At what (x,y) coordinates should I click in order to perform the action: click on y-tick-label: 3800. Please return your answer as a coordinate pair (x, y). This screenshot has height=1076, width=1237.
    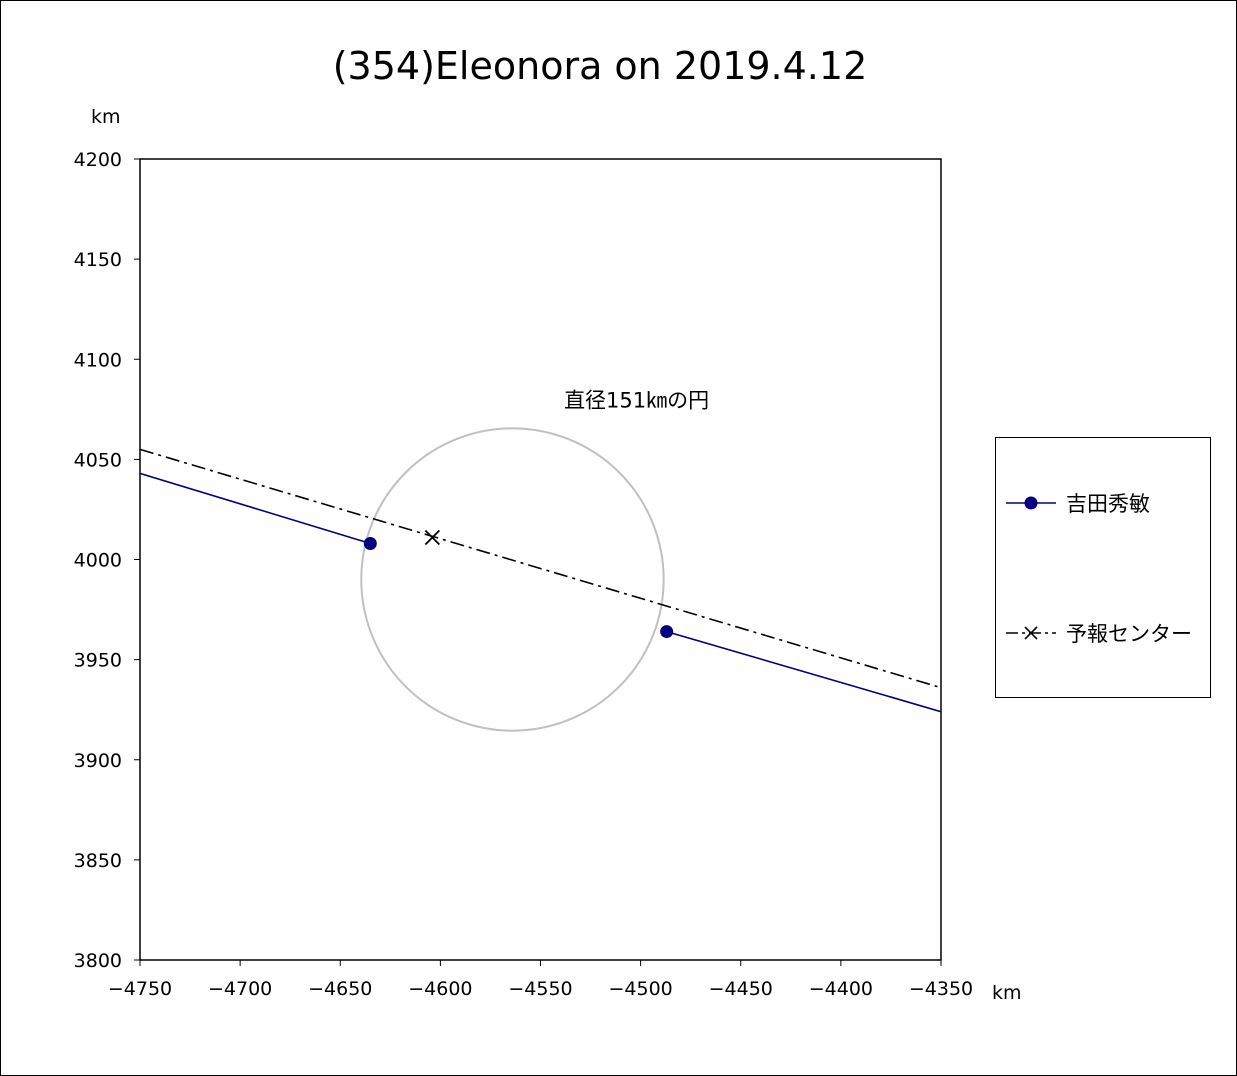
    Looking at the image, I should click on (98, 961).